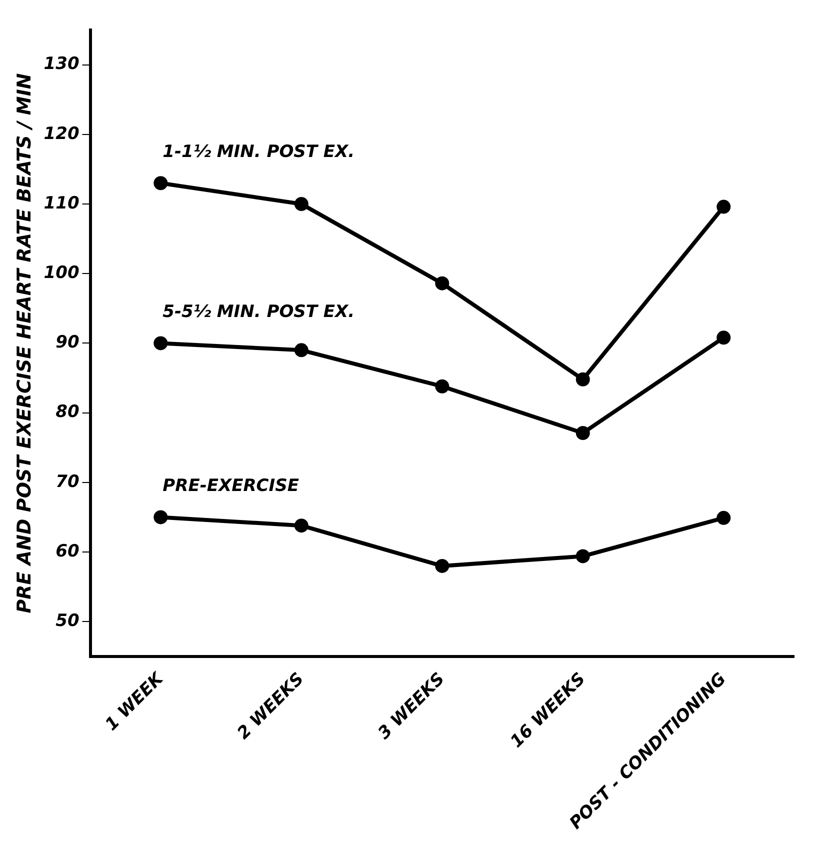 Image resolution: width=824 pixels, height=847 pixels. I want to click on y-tick-label: 80, so click(68, 412).